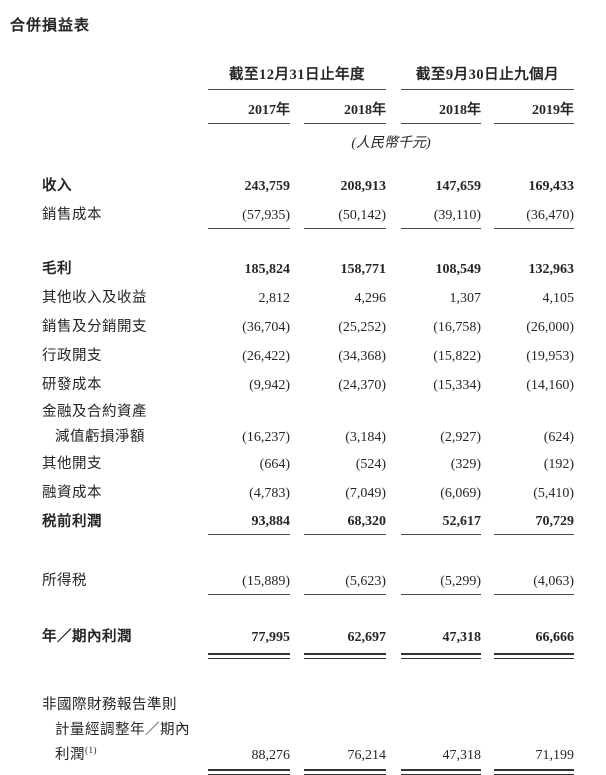 The width and height of the screenshot is (606, 775). Describe the element at coordinates (308, 462) in the screenshot. I see `table-row-other-expenses: 其他開支 (664) (524) (329) (192)` at that location.